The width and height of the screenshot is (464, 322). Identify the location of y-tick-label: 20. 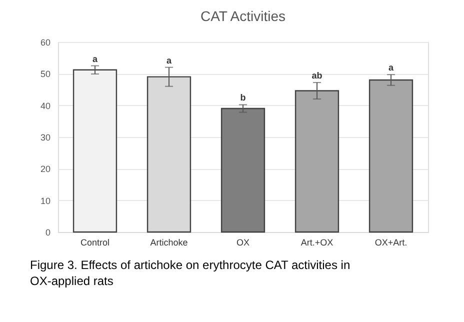
(45, 169).